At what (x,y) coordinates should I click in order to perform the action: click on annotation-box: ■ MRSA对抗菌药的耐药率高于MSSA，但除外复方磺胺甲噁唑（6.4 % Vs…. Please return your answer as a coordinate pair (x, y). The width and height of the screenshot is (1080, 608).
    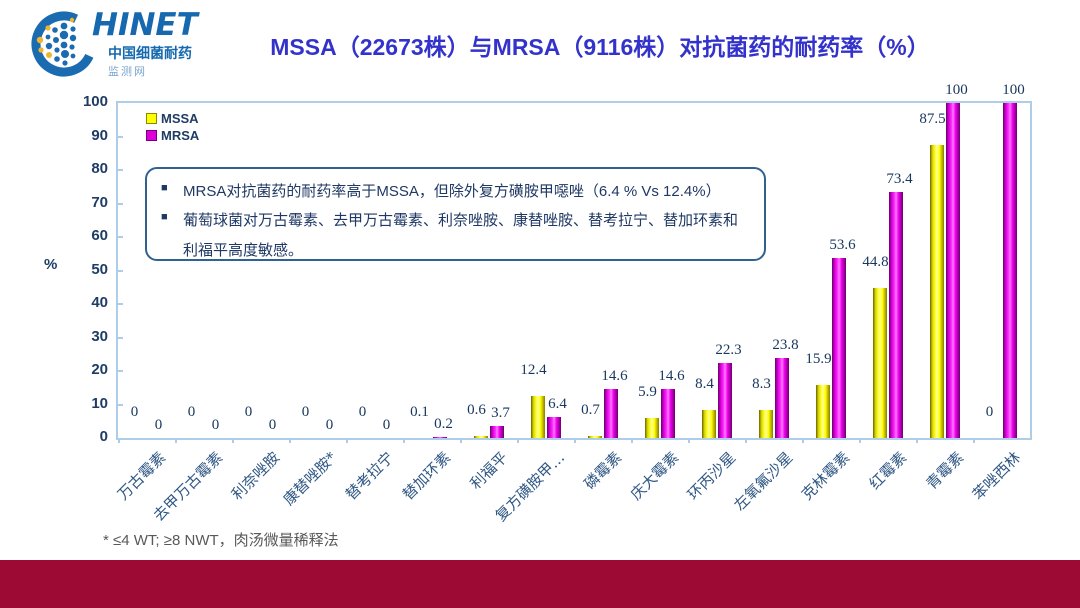
    Looking at the image, I should click on (455, 214).